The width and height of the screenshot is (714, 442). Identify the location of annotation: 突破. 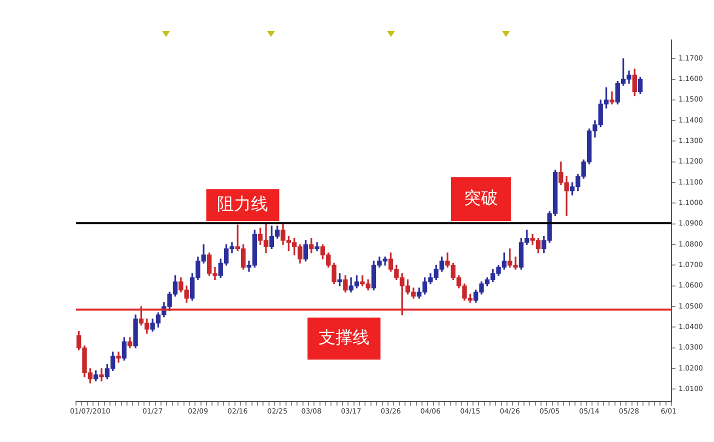
(481, 198).